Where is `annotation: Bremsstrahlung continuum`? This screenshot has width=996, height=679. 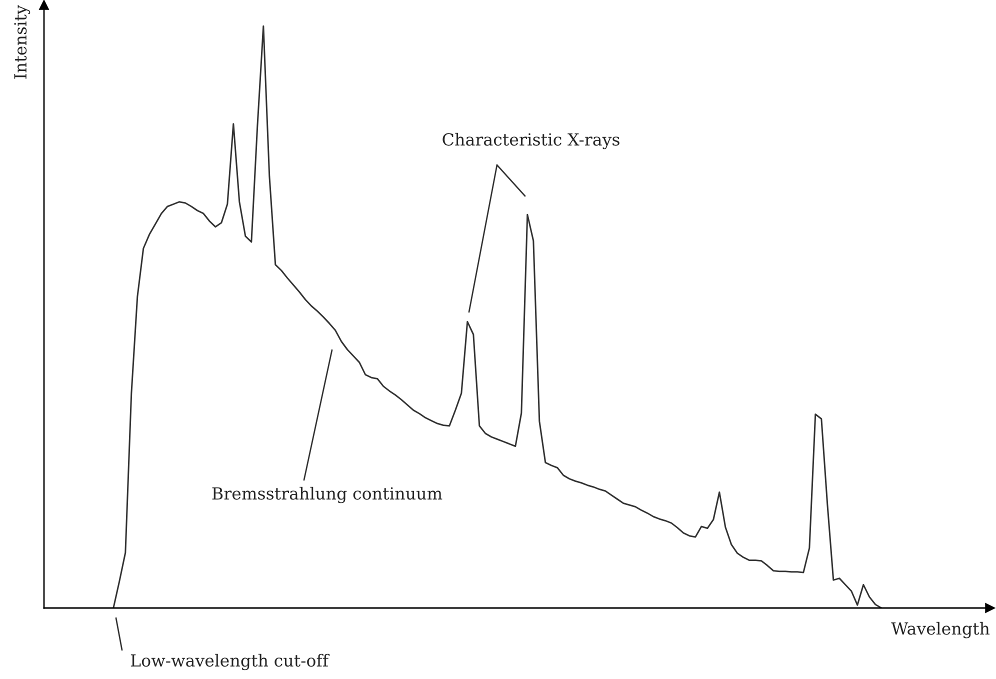 annotation: Bremsstrahlung continuum is located at coordinates (327, 495).